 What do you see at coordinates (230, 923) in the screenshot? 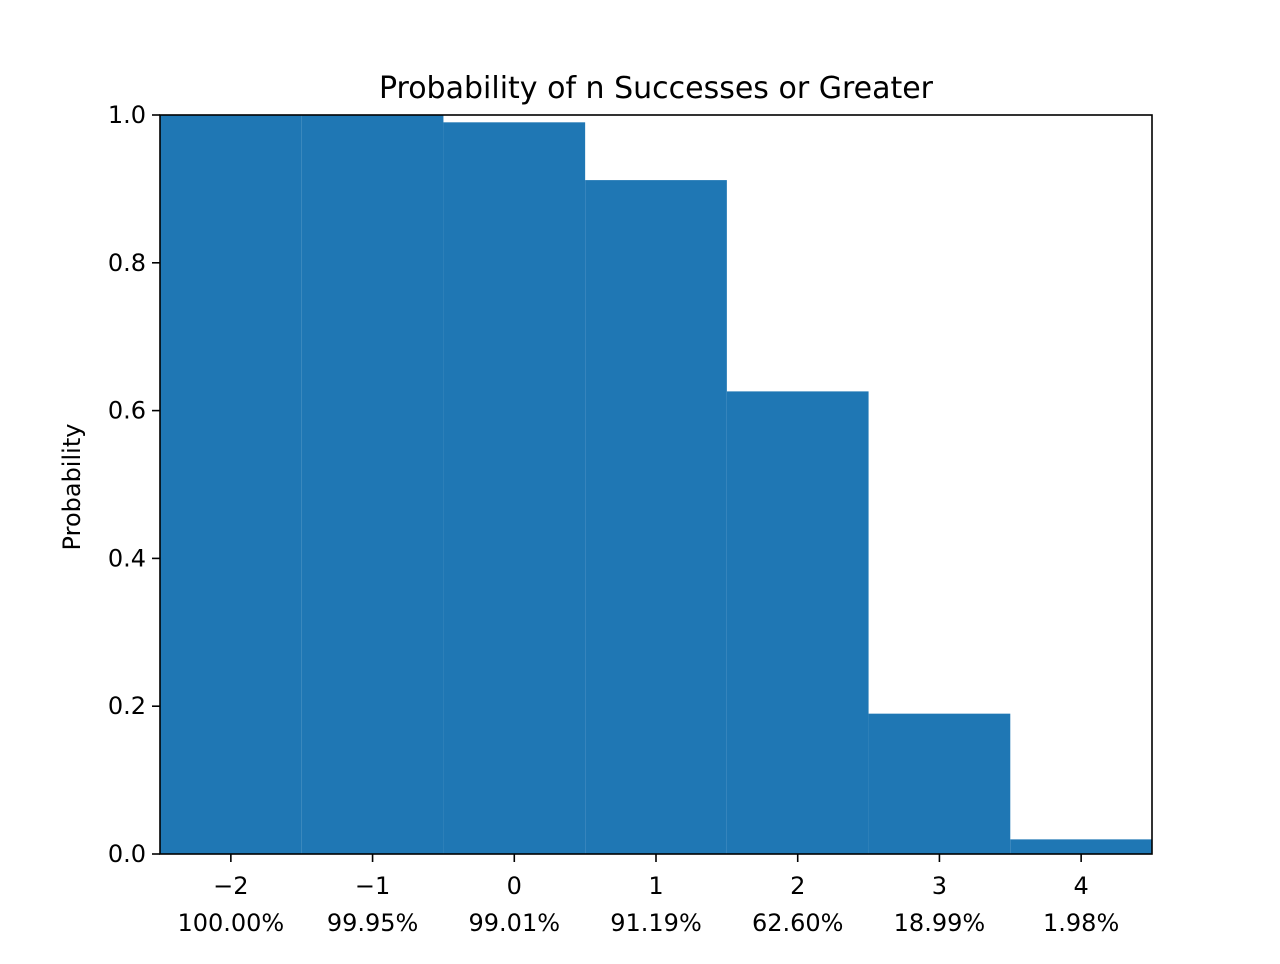
I see `x-percent-label-0: 100.00%` at bounding box center [230, 923].